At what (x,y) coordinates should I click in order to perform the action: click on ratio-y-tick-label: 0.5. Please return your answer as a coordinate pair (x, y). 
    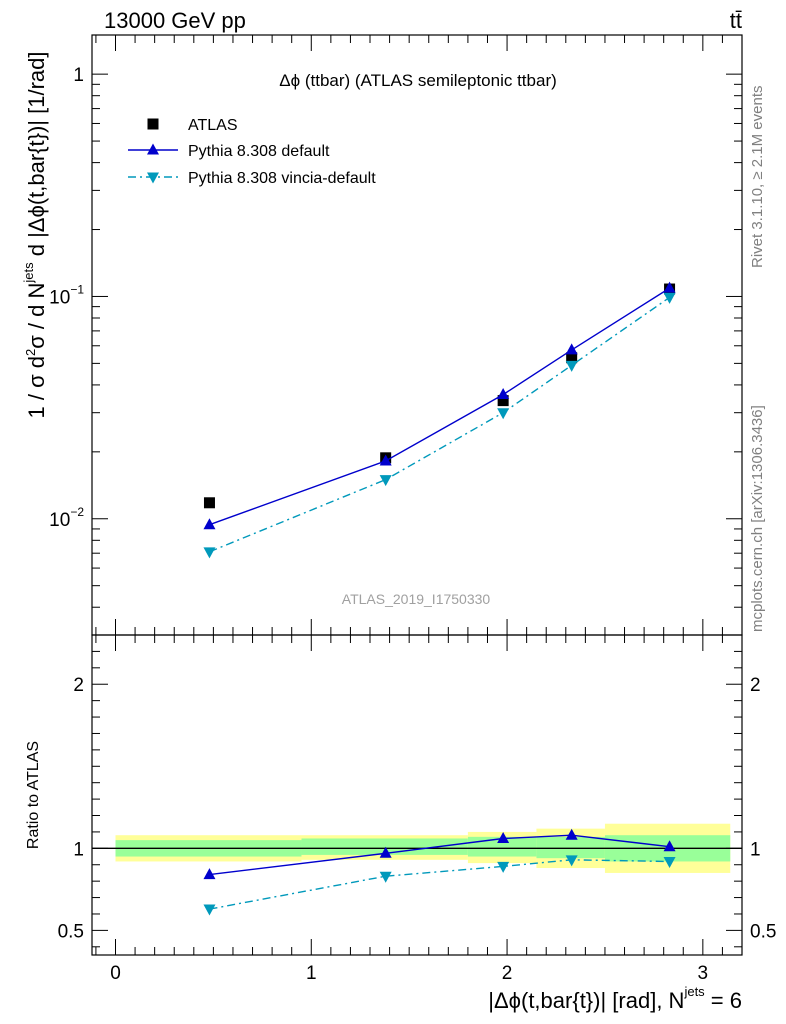
    Looking at the image, I should click on (71, 931).